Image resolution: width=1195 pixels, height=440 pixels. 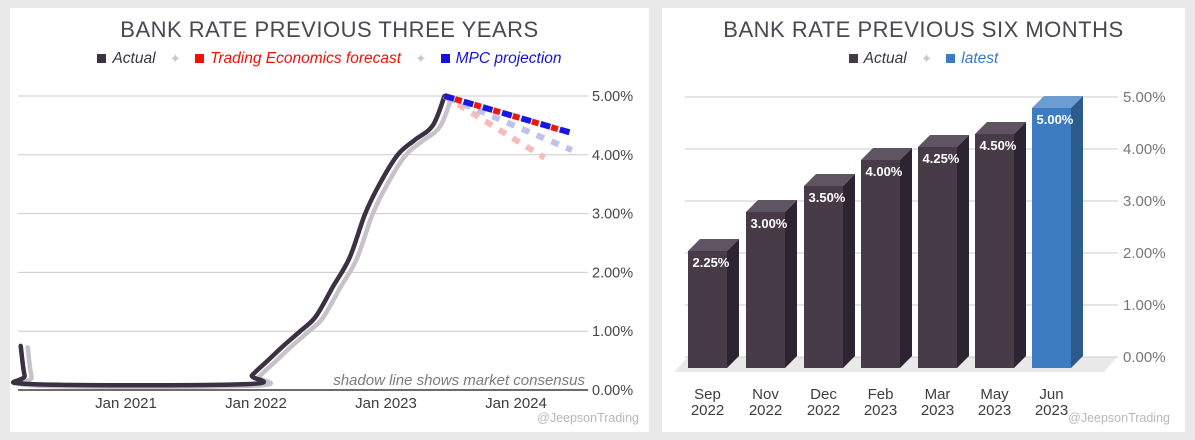 What do you see at coordinates (445, 58) in the screenshot?
I see `legend-swatch-mpc-projection` at bounding box center [445, 58].